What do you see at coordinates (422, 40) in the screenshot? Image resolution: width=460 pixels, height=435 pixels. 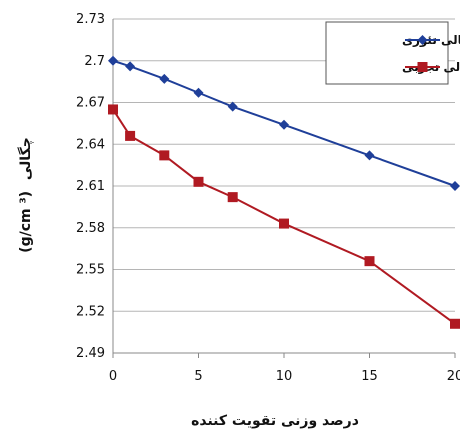 I see `legend-marker-theoretical` at bounding box center [422, 40].